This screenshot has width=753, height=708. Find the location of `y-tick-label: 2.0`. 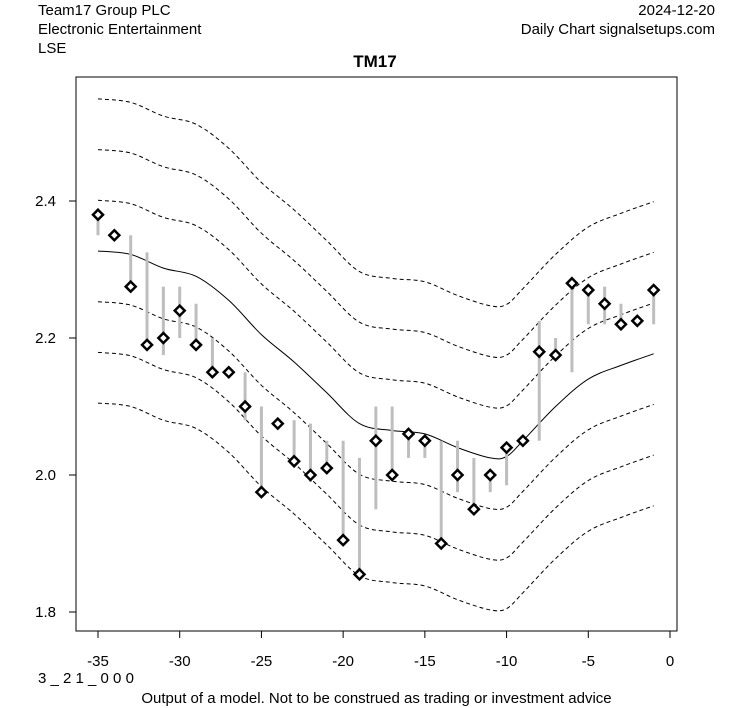

y-tick-label: 2.0 is located at coordinates (45, 475).